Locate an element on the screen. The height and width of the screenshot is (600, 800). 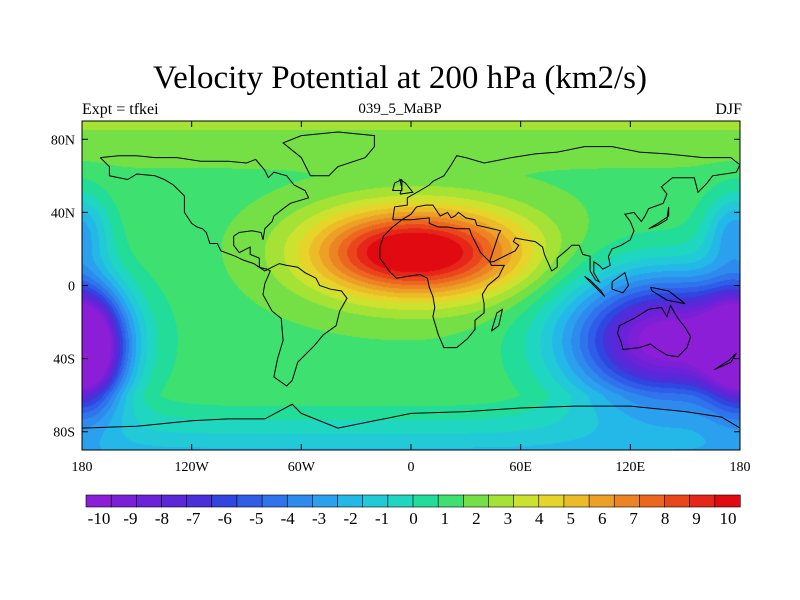
run-label: 039_5_MaBP is located at coordinates (400, 109).